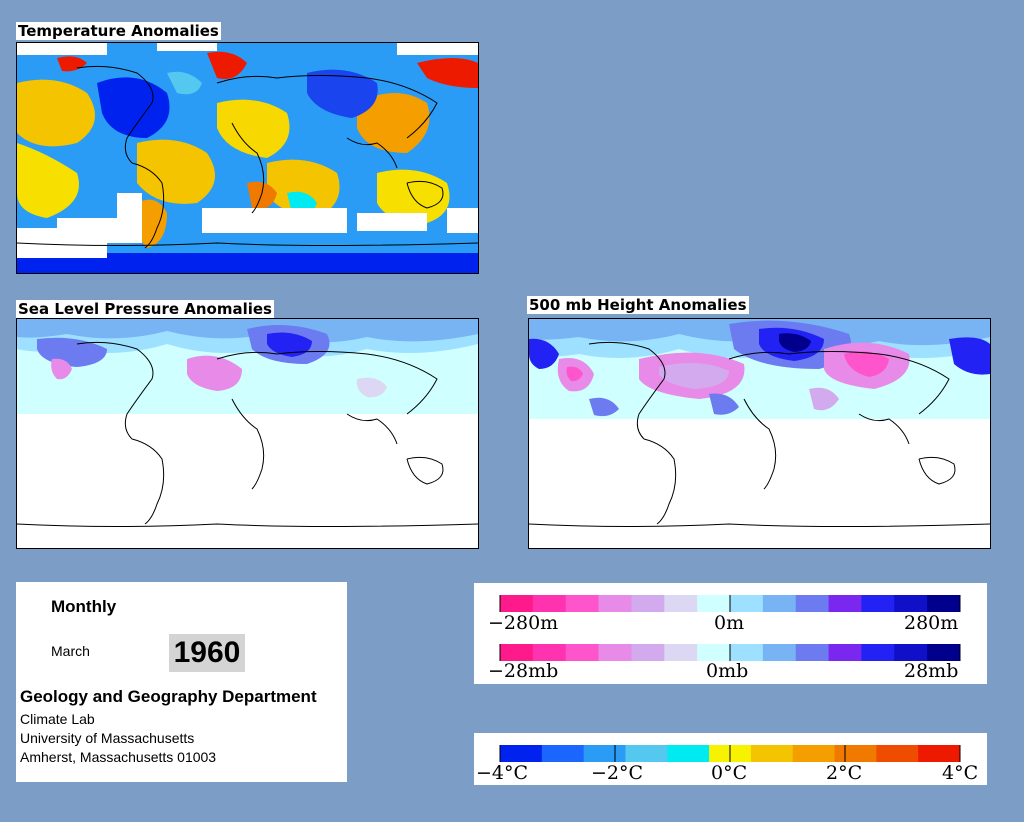  What do you see at coordinates (724, 638) in the screenshot?
I see `anomaly-legend-canvas: −280m 0m 280m −28mb 0mb 28mb` at bounding box center [724, 638].